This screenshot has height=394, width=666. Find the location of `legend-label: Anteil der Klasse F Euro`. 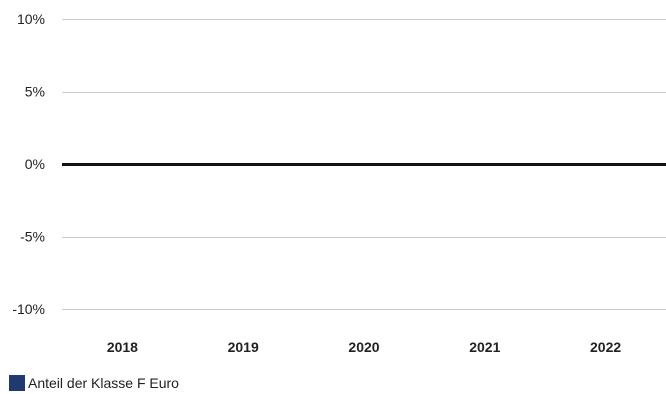

legend-label: Anteil der Klasse F Euro is located at coordinates (103, 383).